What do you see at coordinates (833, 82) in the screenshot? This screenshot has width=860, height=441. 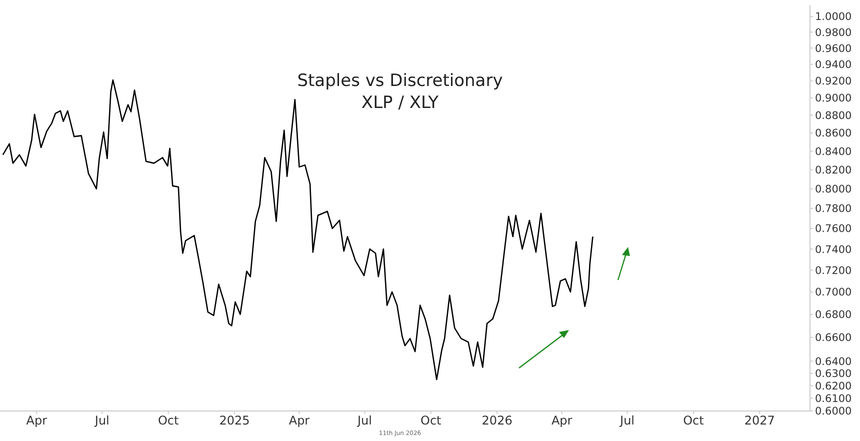 I see `y-tick-label: 0.9200` at bounding box center [833, 82].